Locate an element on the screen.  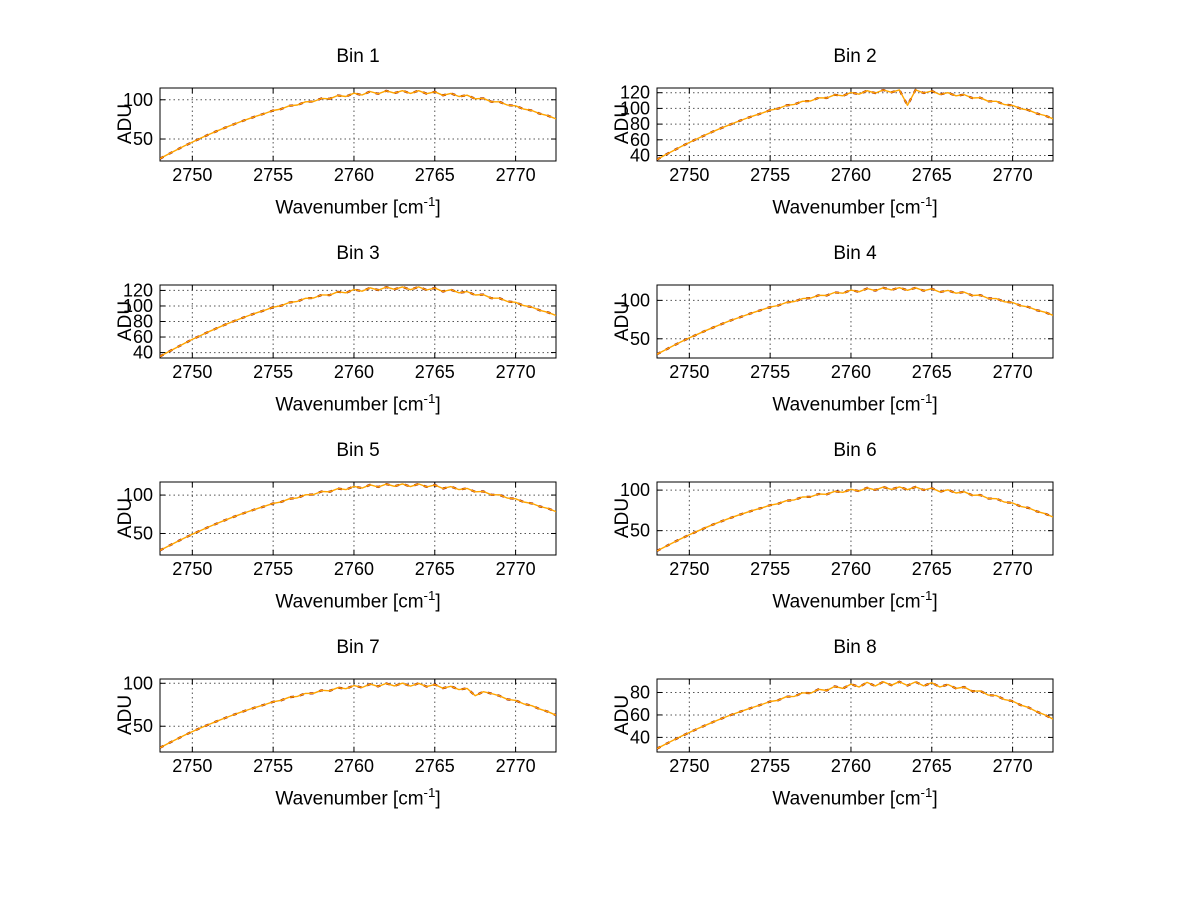
plot-title: Bin 5 is located at coordinates (358, 450).